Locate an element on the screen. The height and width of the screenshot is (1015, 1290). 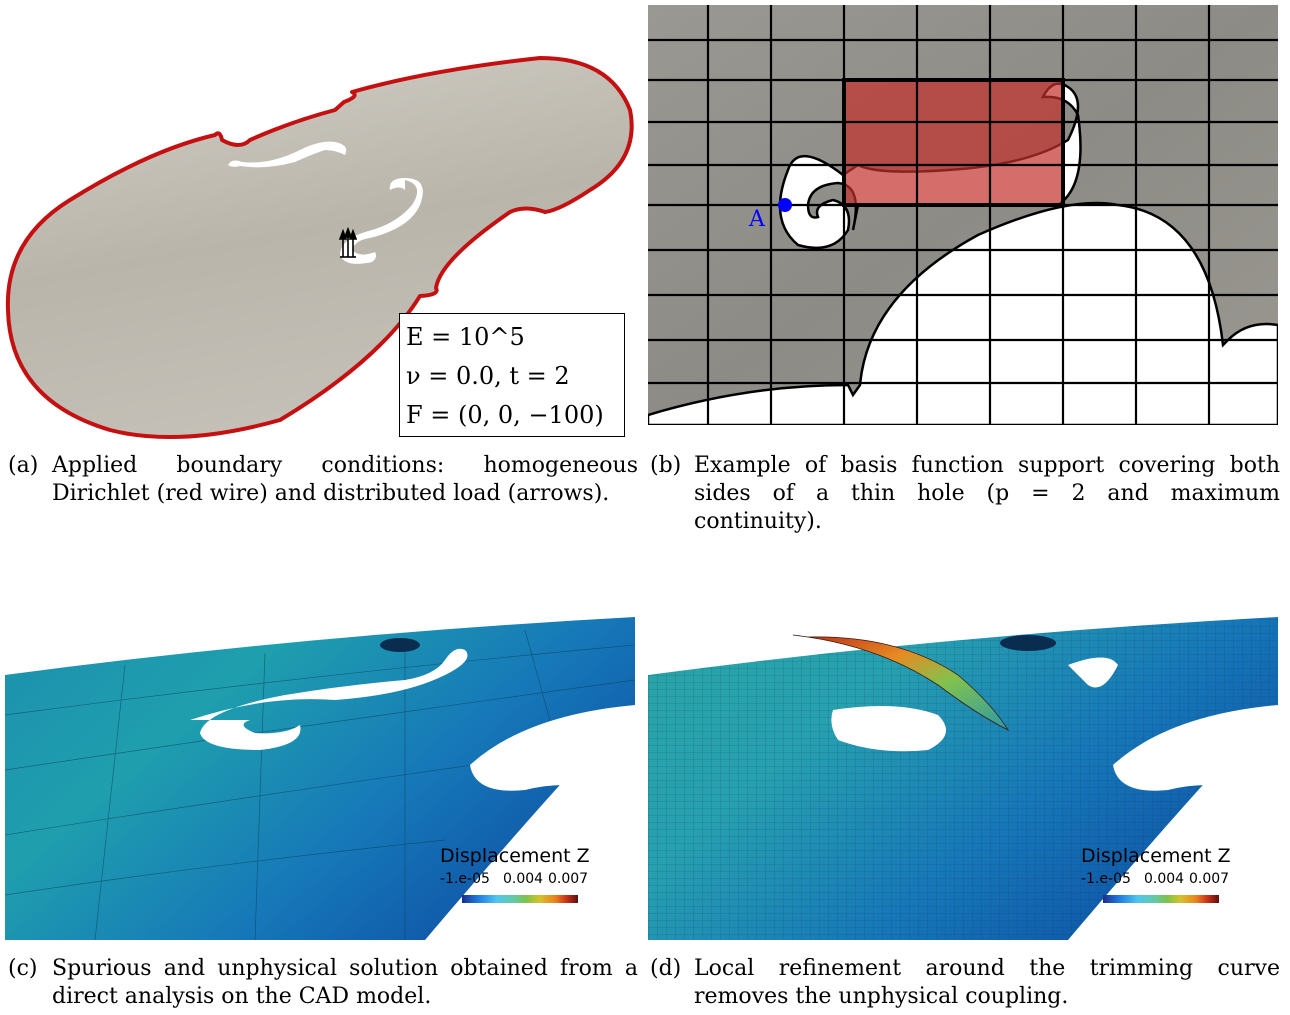
upper-f-hole is located at coordinates (287, 154).